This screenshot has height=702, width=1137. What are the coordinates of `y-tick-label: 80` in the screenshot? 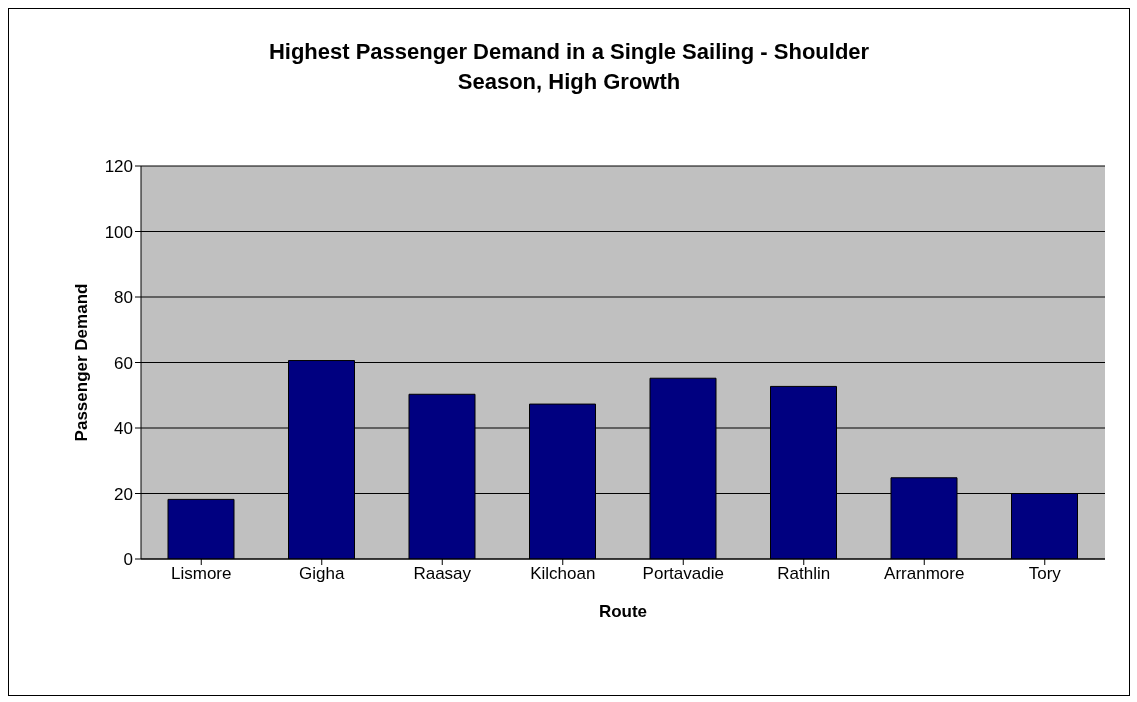 It's located at (123, 298).